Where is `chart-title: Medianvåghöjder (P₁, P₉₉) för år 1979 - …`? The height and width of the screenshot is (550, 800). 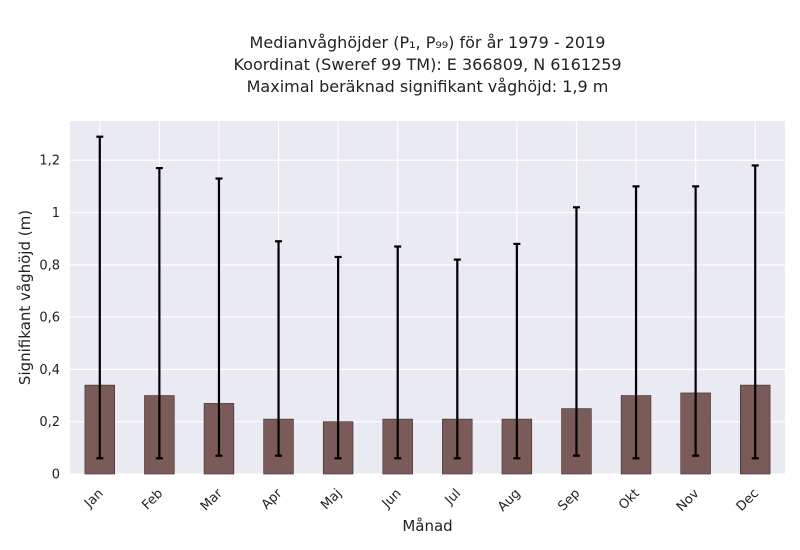 chart-title: Medianvåghöjder (P₁, P₉₉) för år 1979 - … is located at coordinates (427, 65).